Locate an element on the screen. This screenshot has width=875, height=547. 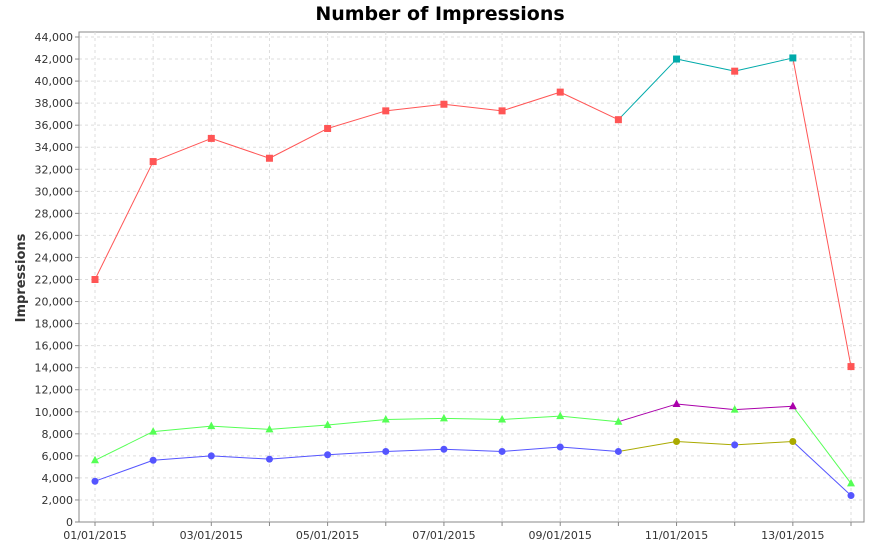
y-tick-label: 4,000 is located at coordinates (58, 478).